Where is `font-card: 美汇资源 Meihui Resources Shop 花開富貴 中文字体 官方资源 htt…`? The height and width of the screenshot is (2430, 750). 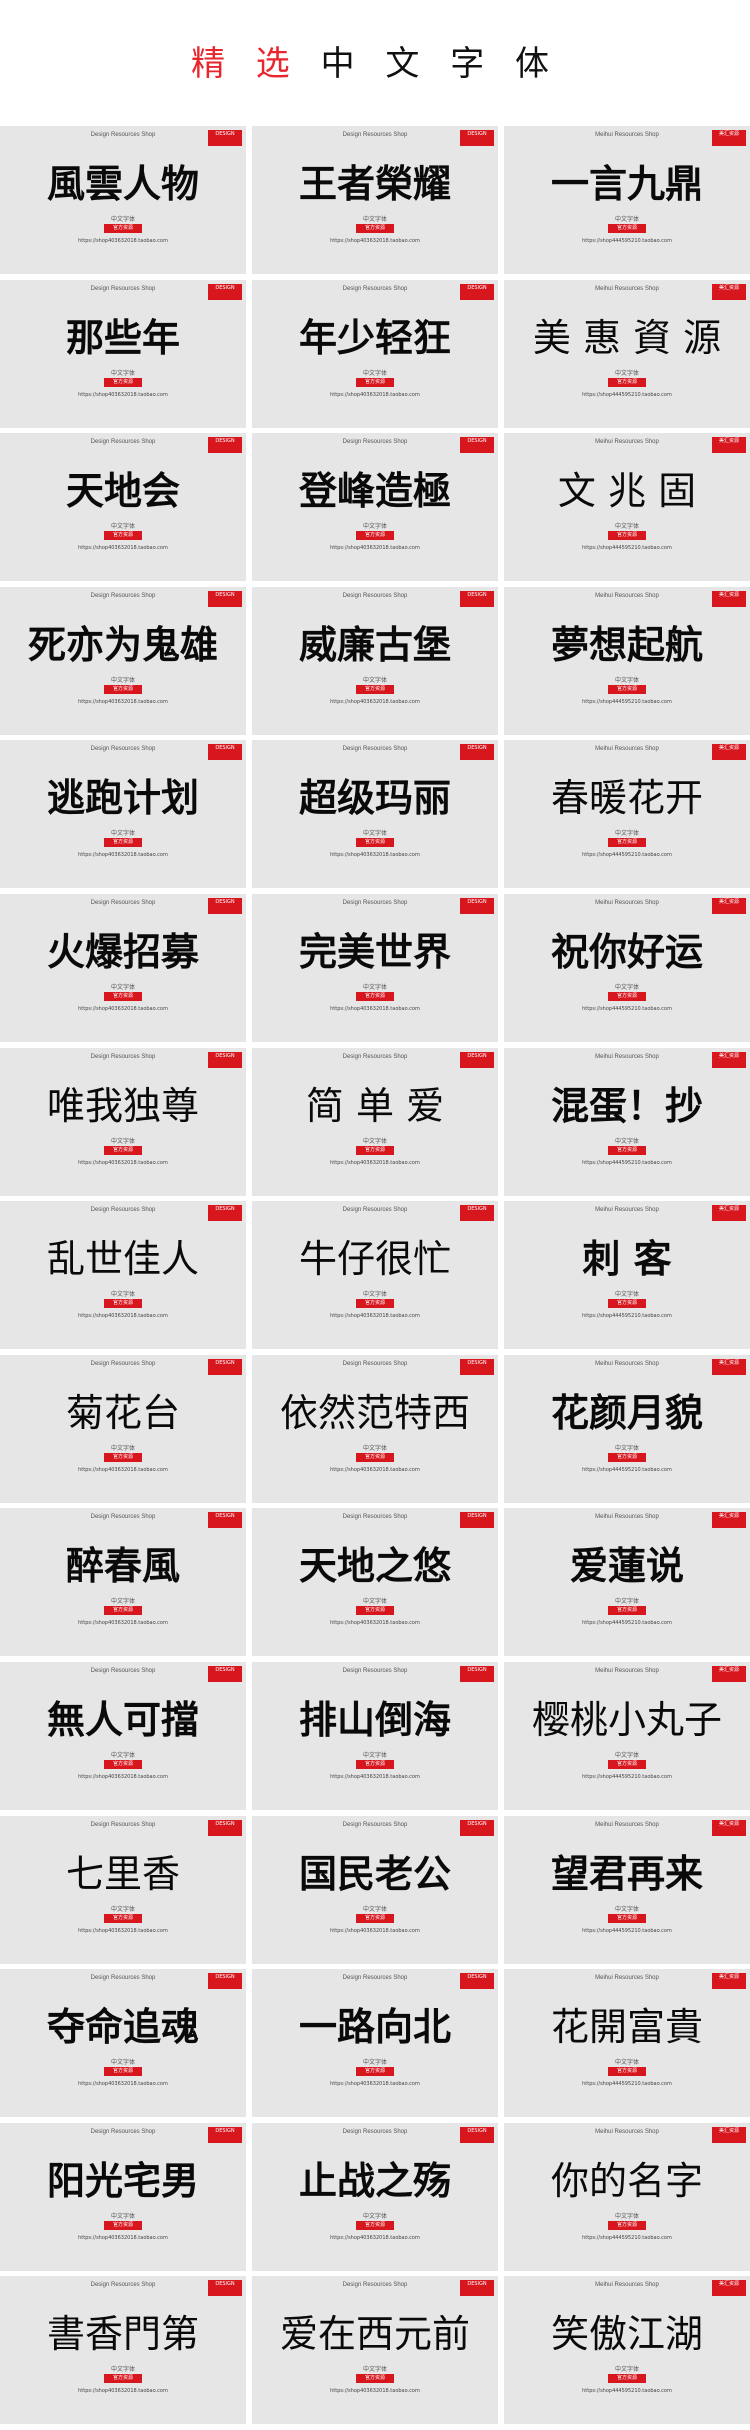 font-card: 美汇资源 Meihui Resources Shop 花開富貴 中文字体 官方资源 htt… is located at coordinates (627, 2043).